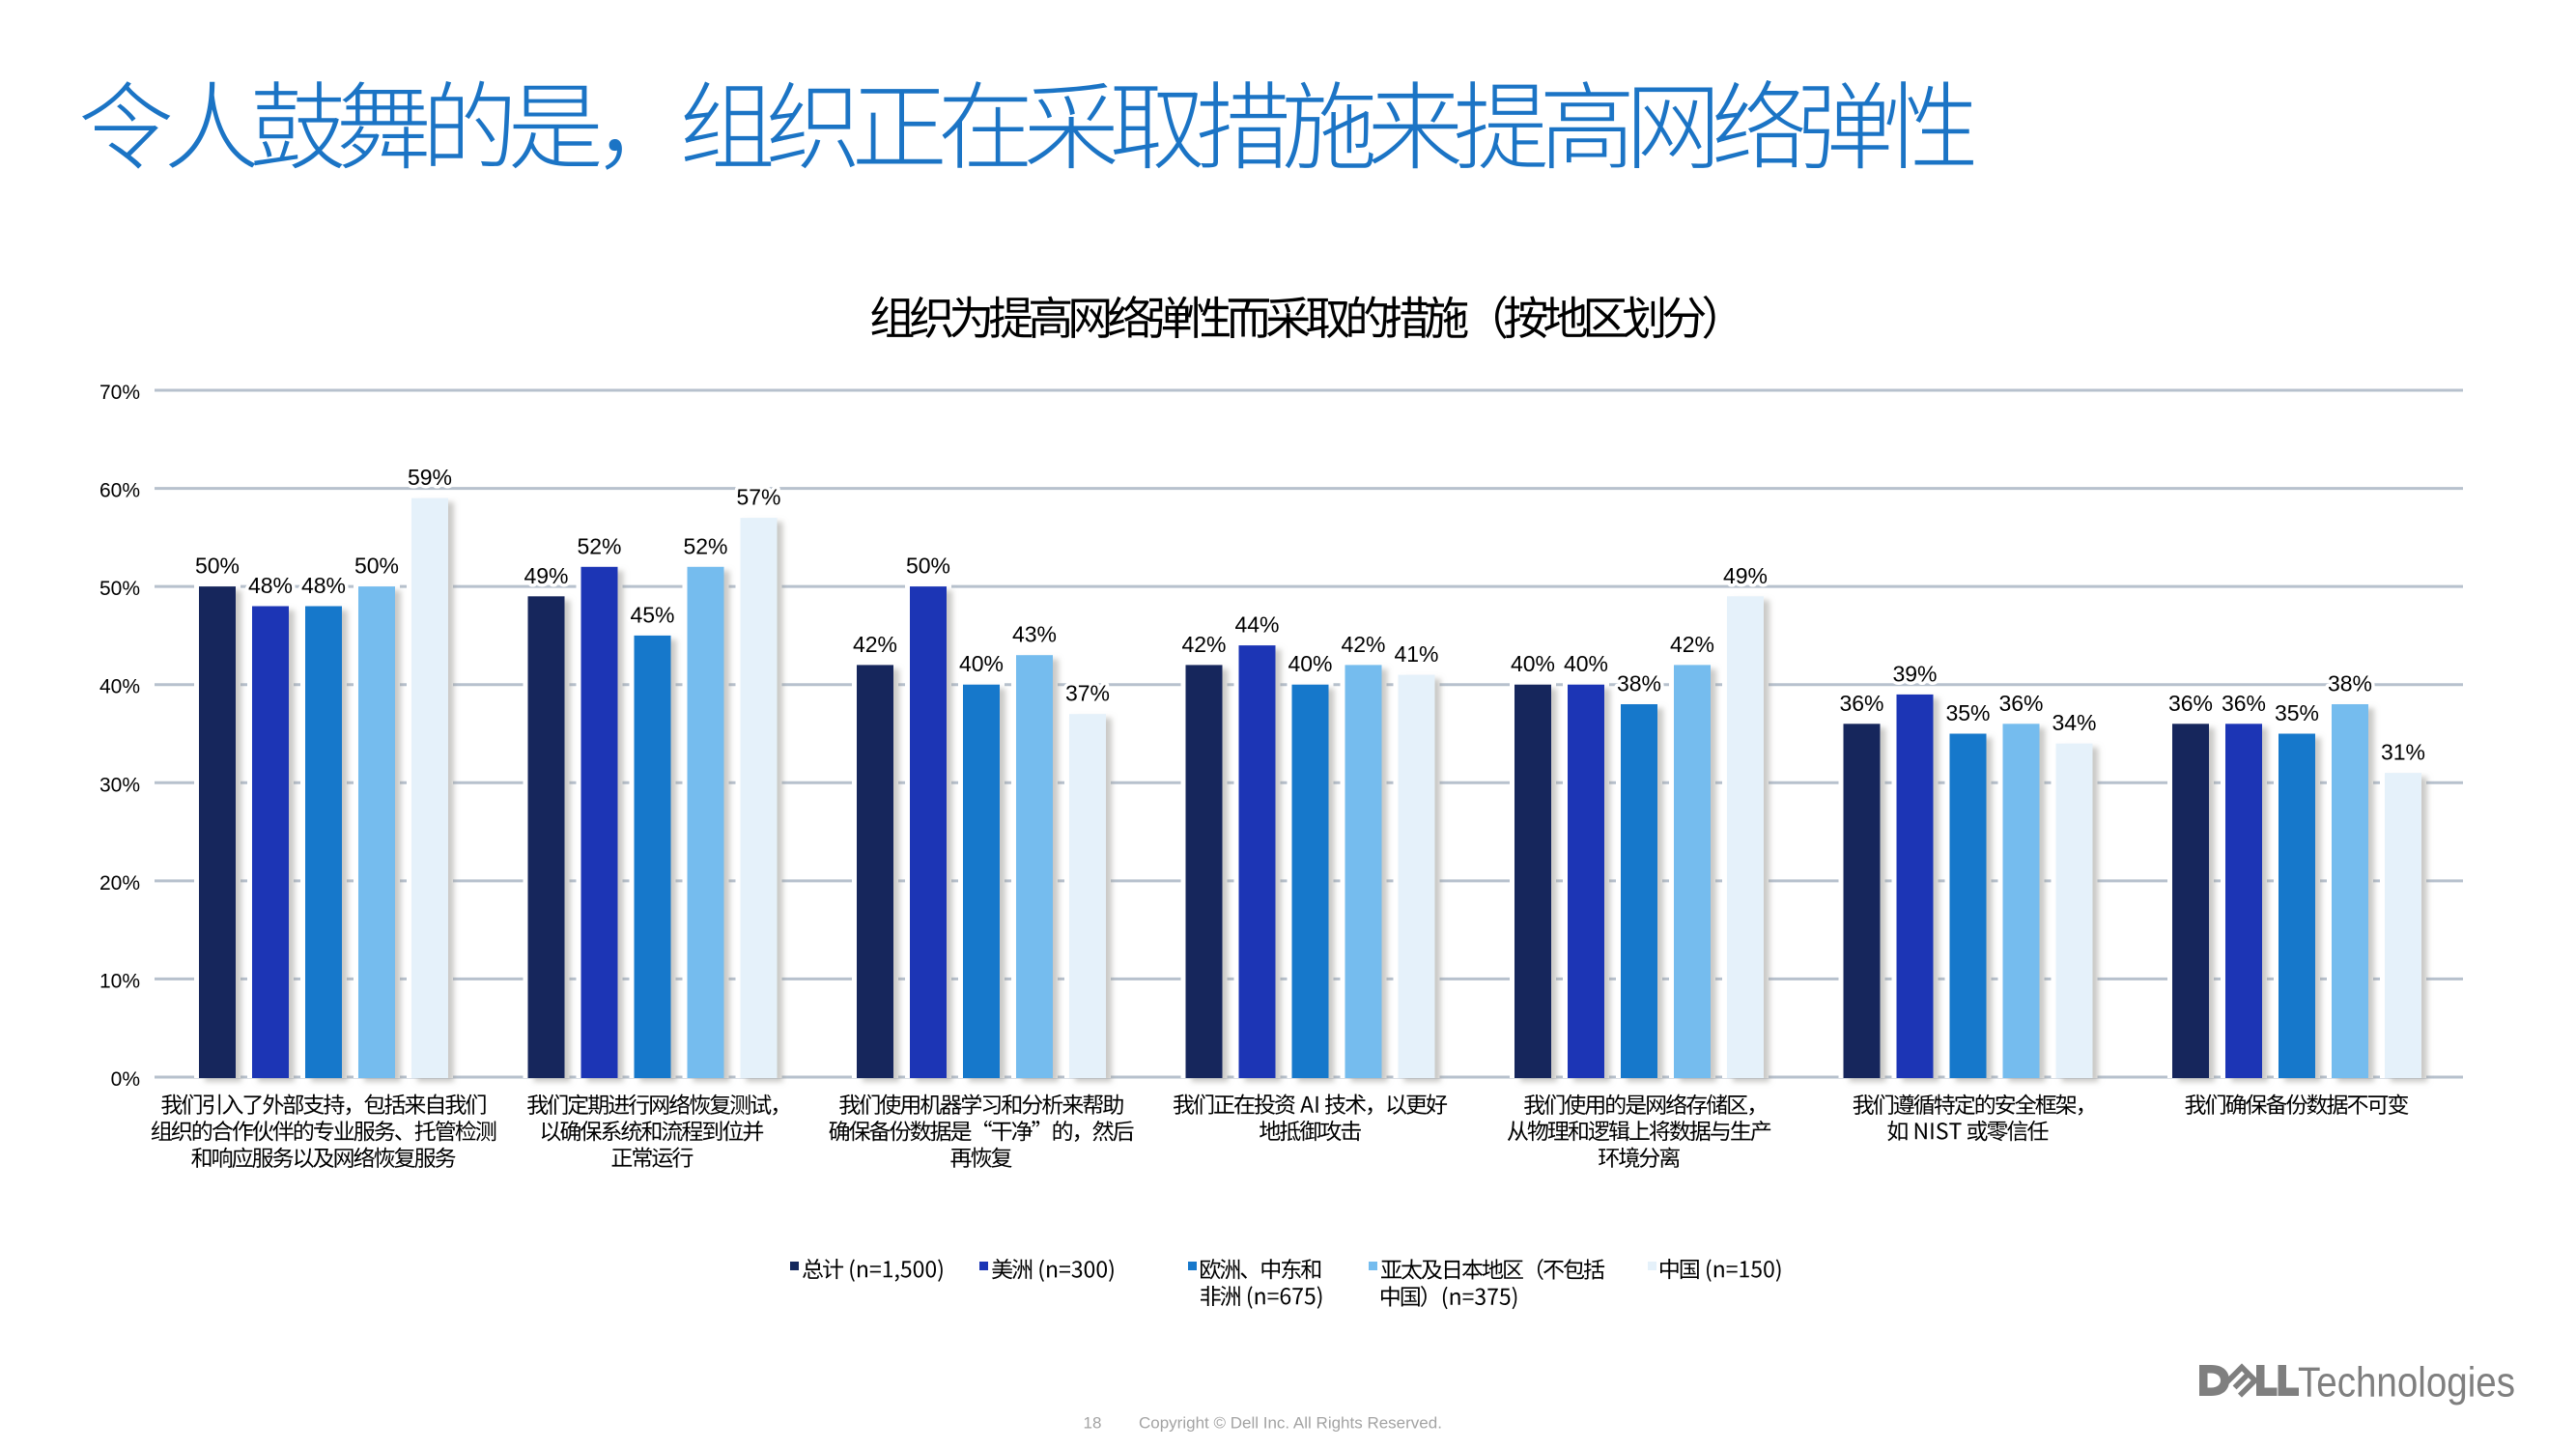 This screenshot has width=2576, height=1449. I want to click on svg-text: 31%, so click(2403, 752).